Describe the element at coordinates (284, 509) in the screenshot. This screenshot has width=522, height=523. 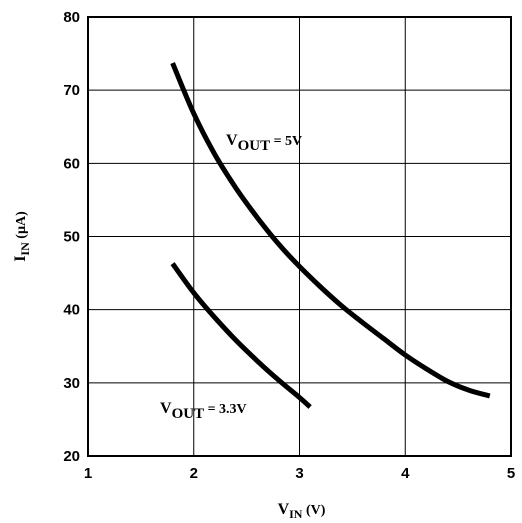
I see `x-axis-title-main: V` at that location.